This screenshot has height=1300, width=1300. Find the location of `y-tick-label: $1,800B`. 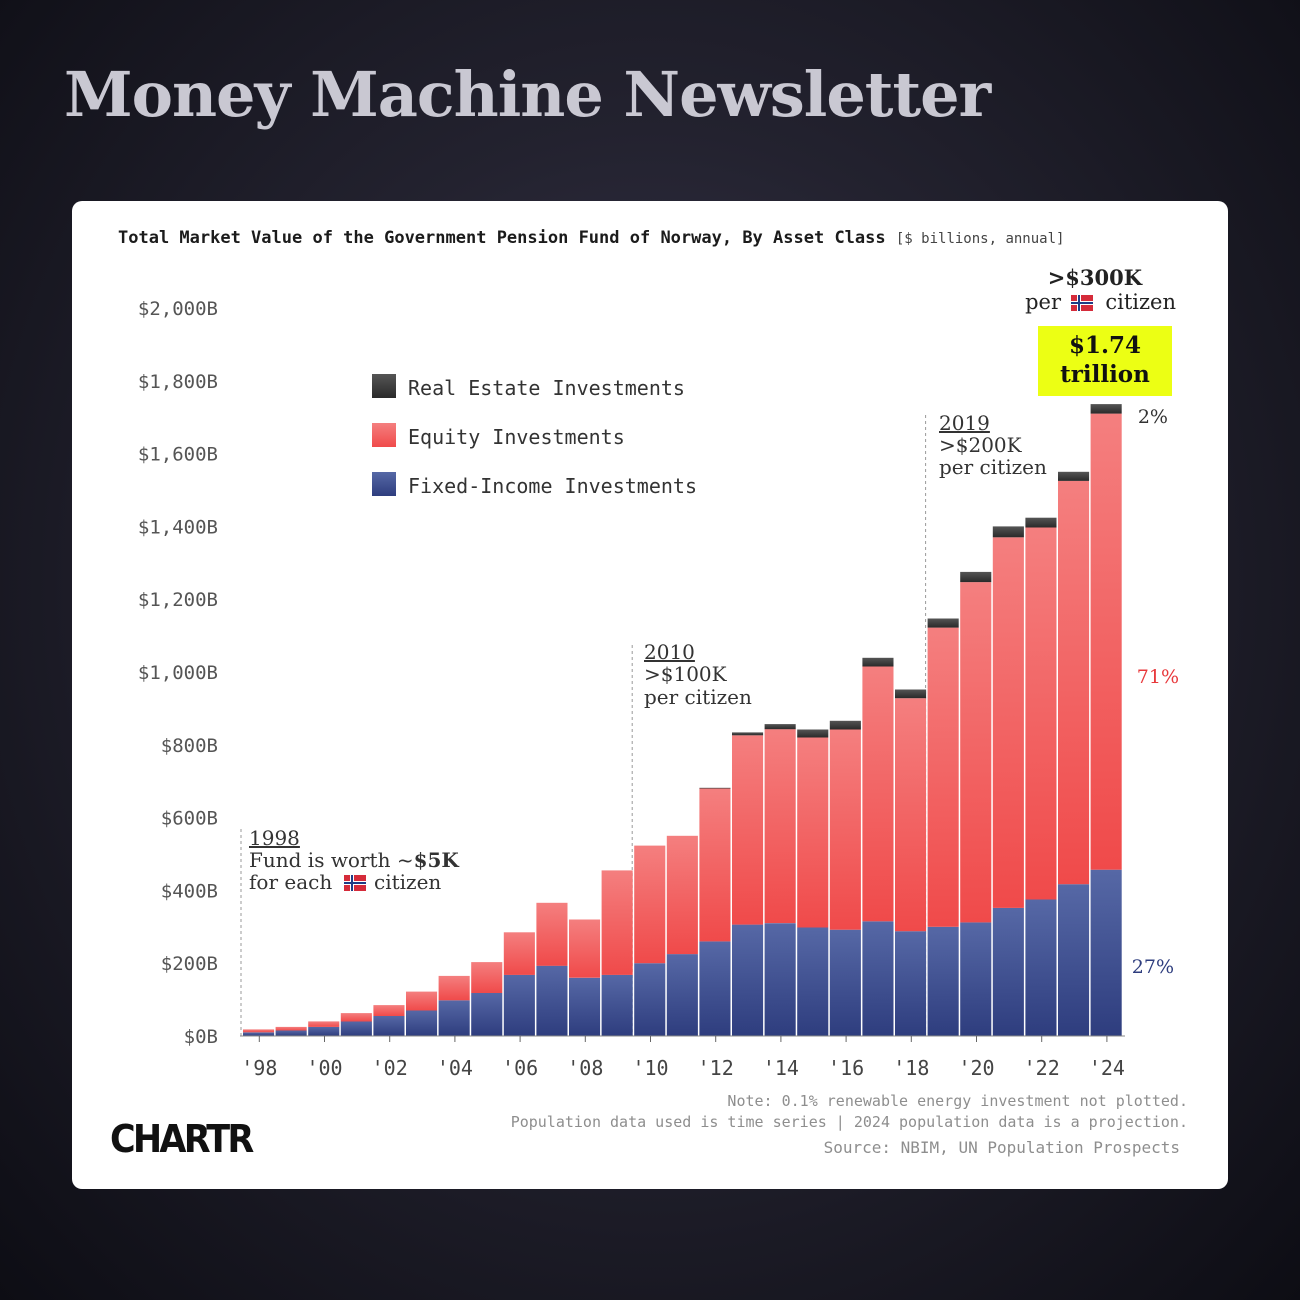

y-tick-label: $1,800B is located at coordinates (178, 382).